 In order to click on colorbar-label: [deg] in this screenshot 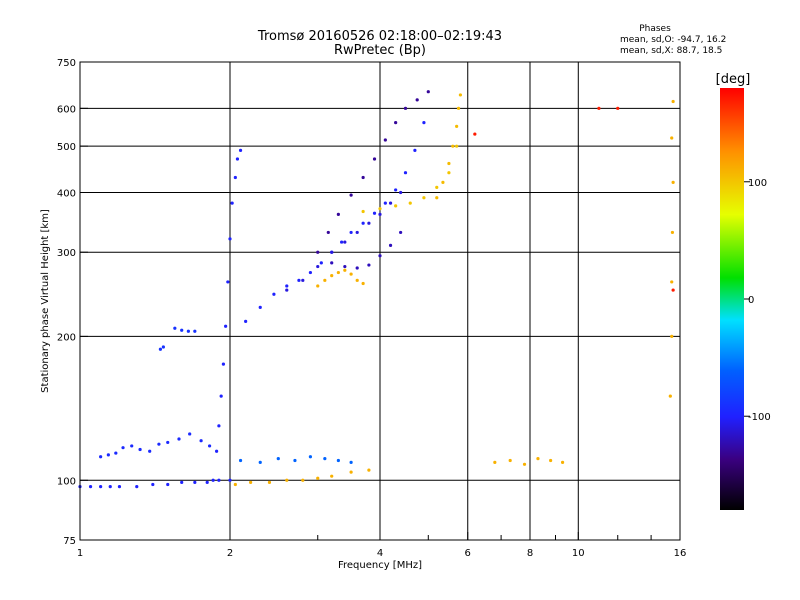, I will do `click(733, 79)`.